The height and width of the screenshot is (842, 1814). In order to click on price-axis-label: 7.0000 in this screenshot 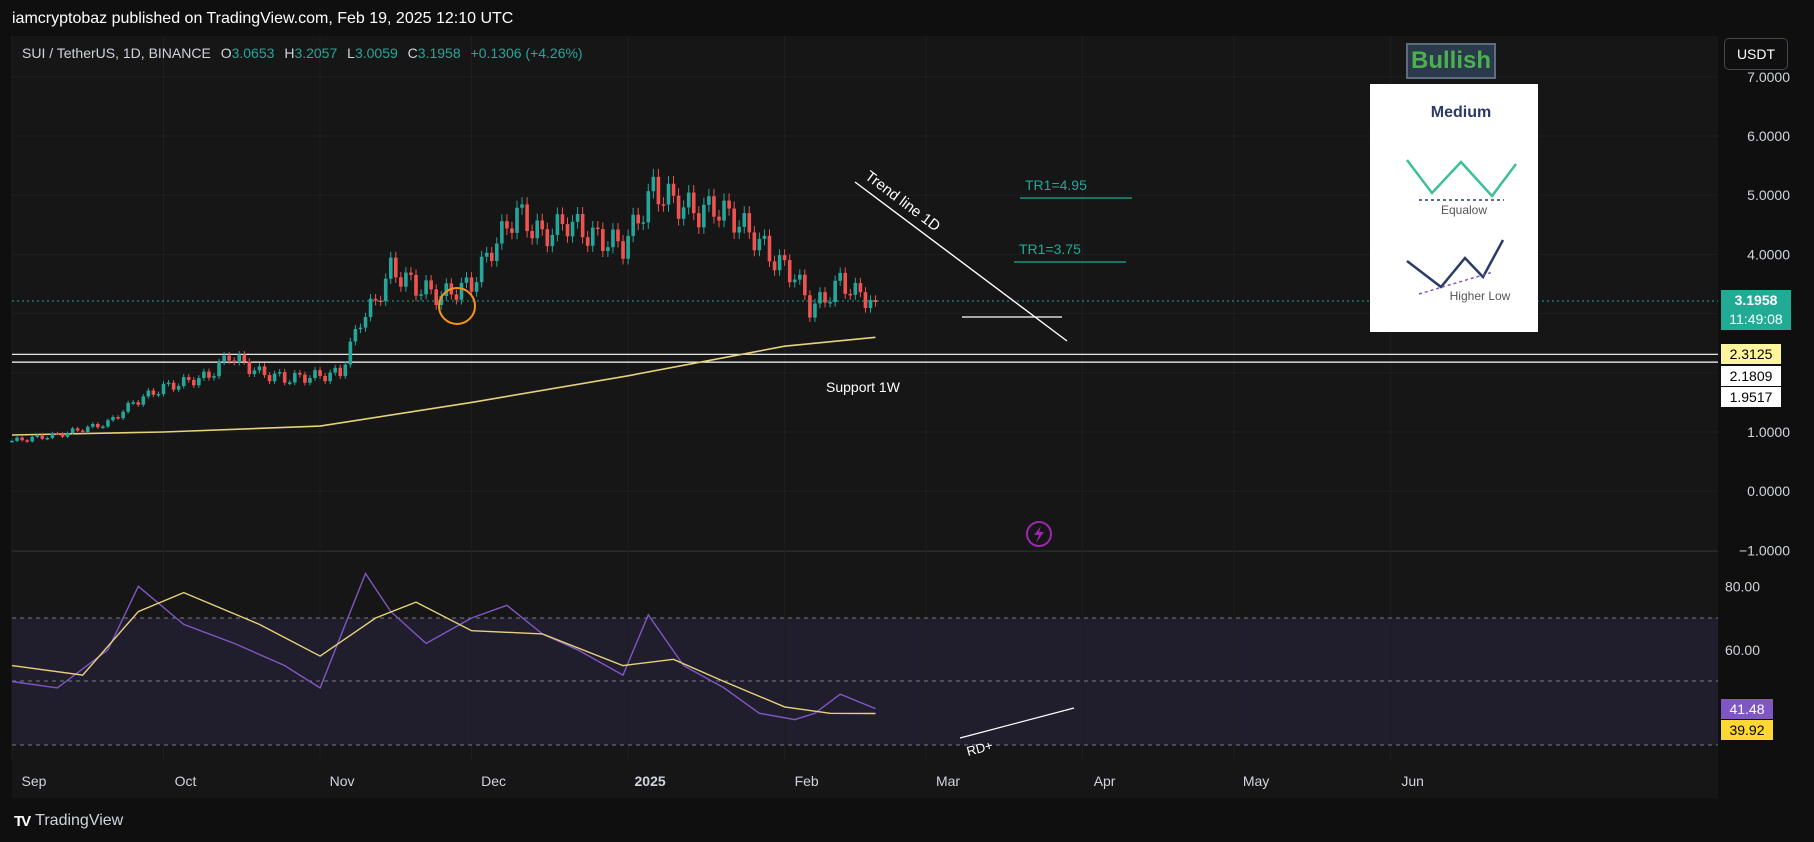, I will do `click(1768, 77)`.